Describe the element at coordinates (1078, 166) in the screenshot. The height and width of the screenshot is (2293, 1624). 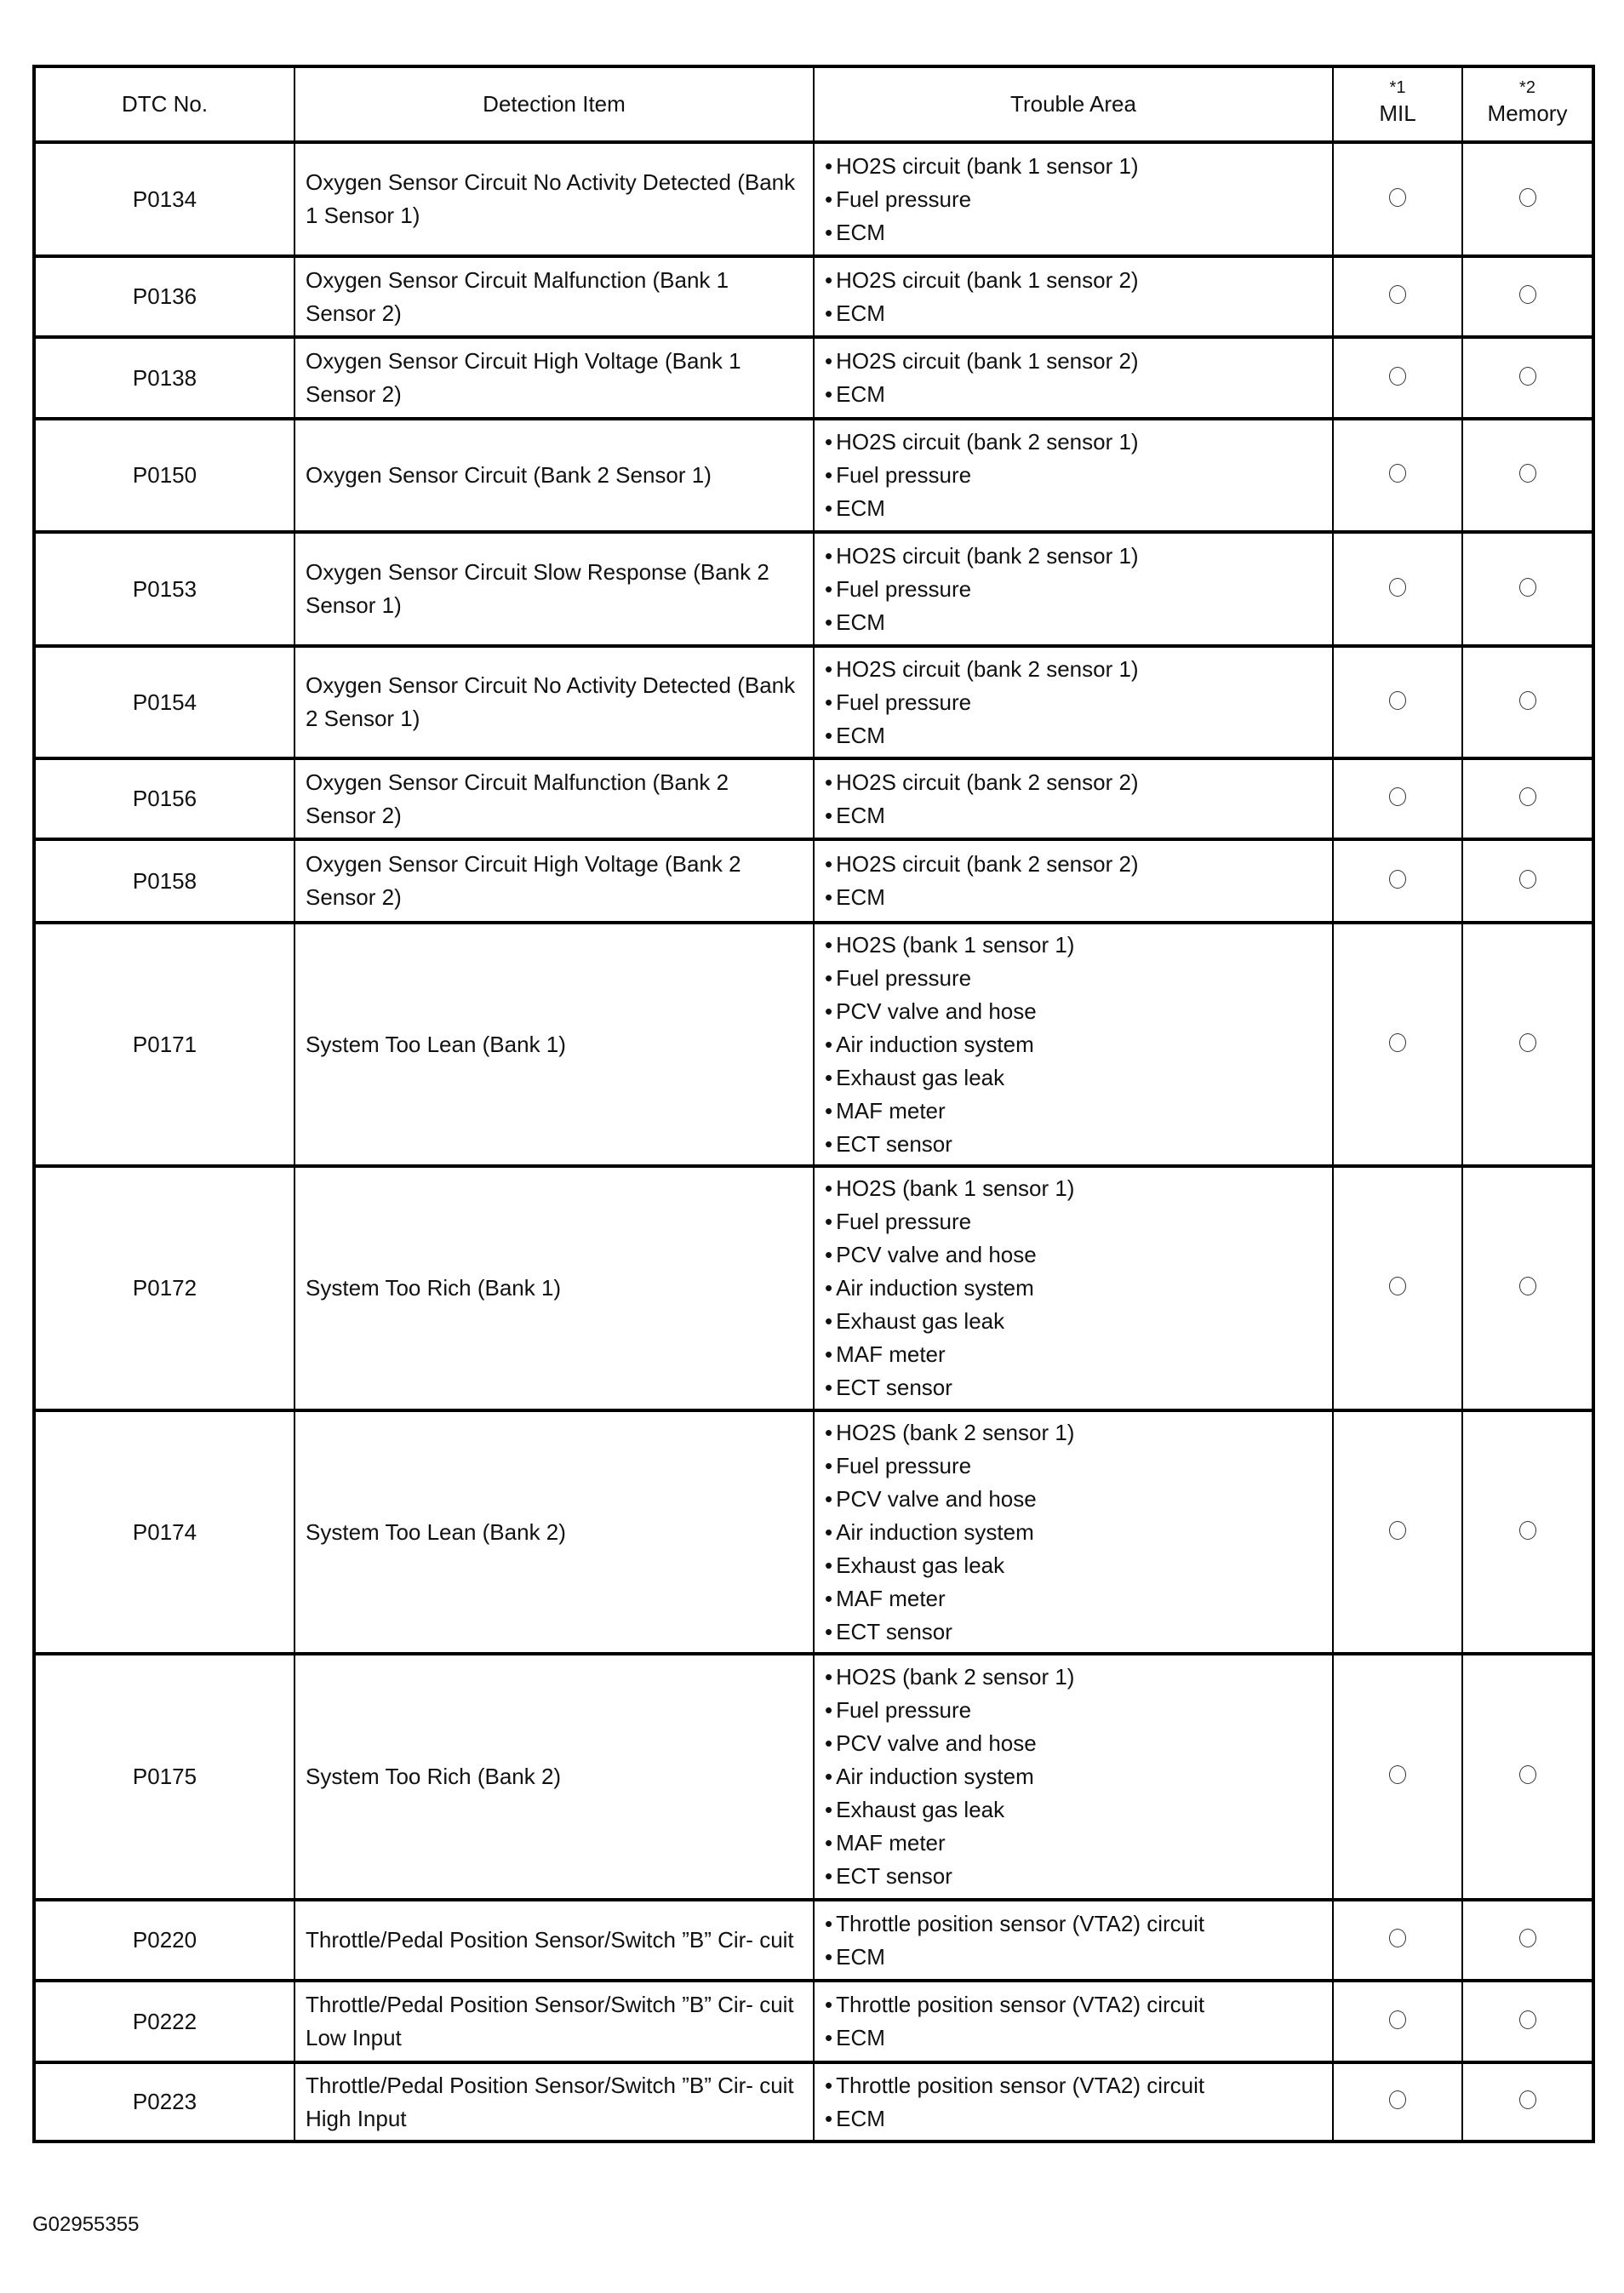
I see `trouble-item: HO2S circuit (bank 1 sensor 1)` at that location.